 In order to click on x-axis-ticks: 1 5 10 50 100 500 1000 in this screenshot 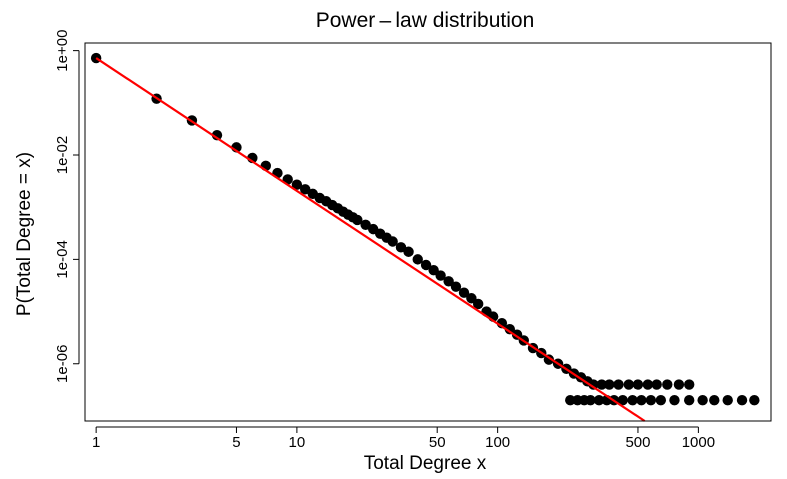, I will do `click(403, 438)`.